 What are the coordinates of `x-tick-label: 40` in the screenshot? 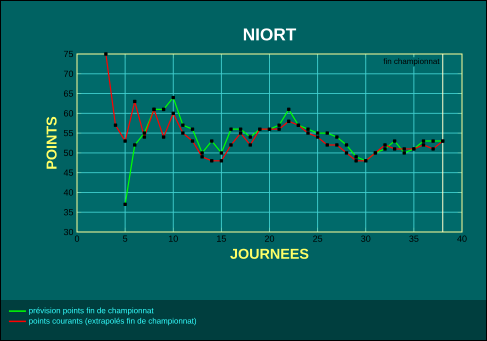 It's located at (462, 239).